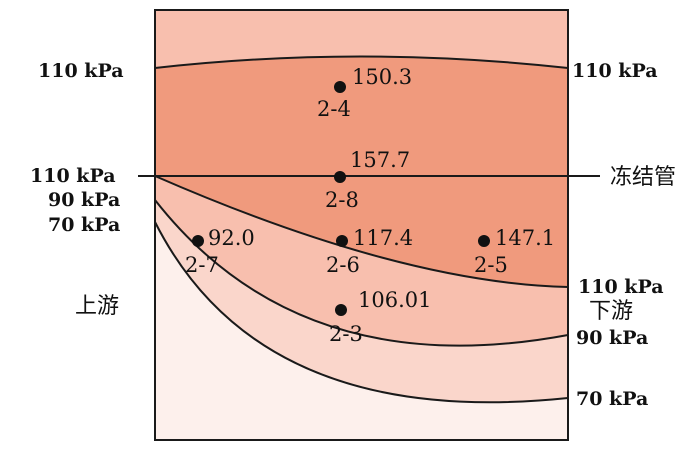 The width and height of the screenshot is (699, 456). Describe the element at coordinates (340, 177) in the screenshot. I see `point-2-8-dot` at that location.